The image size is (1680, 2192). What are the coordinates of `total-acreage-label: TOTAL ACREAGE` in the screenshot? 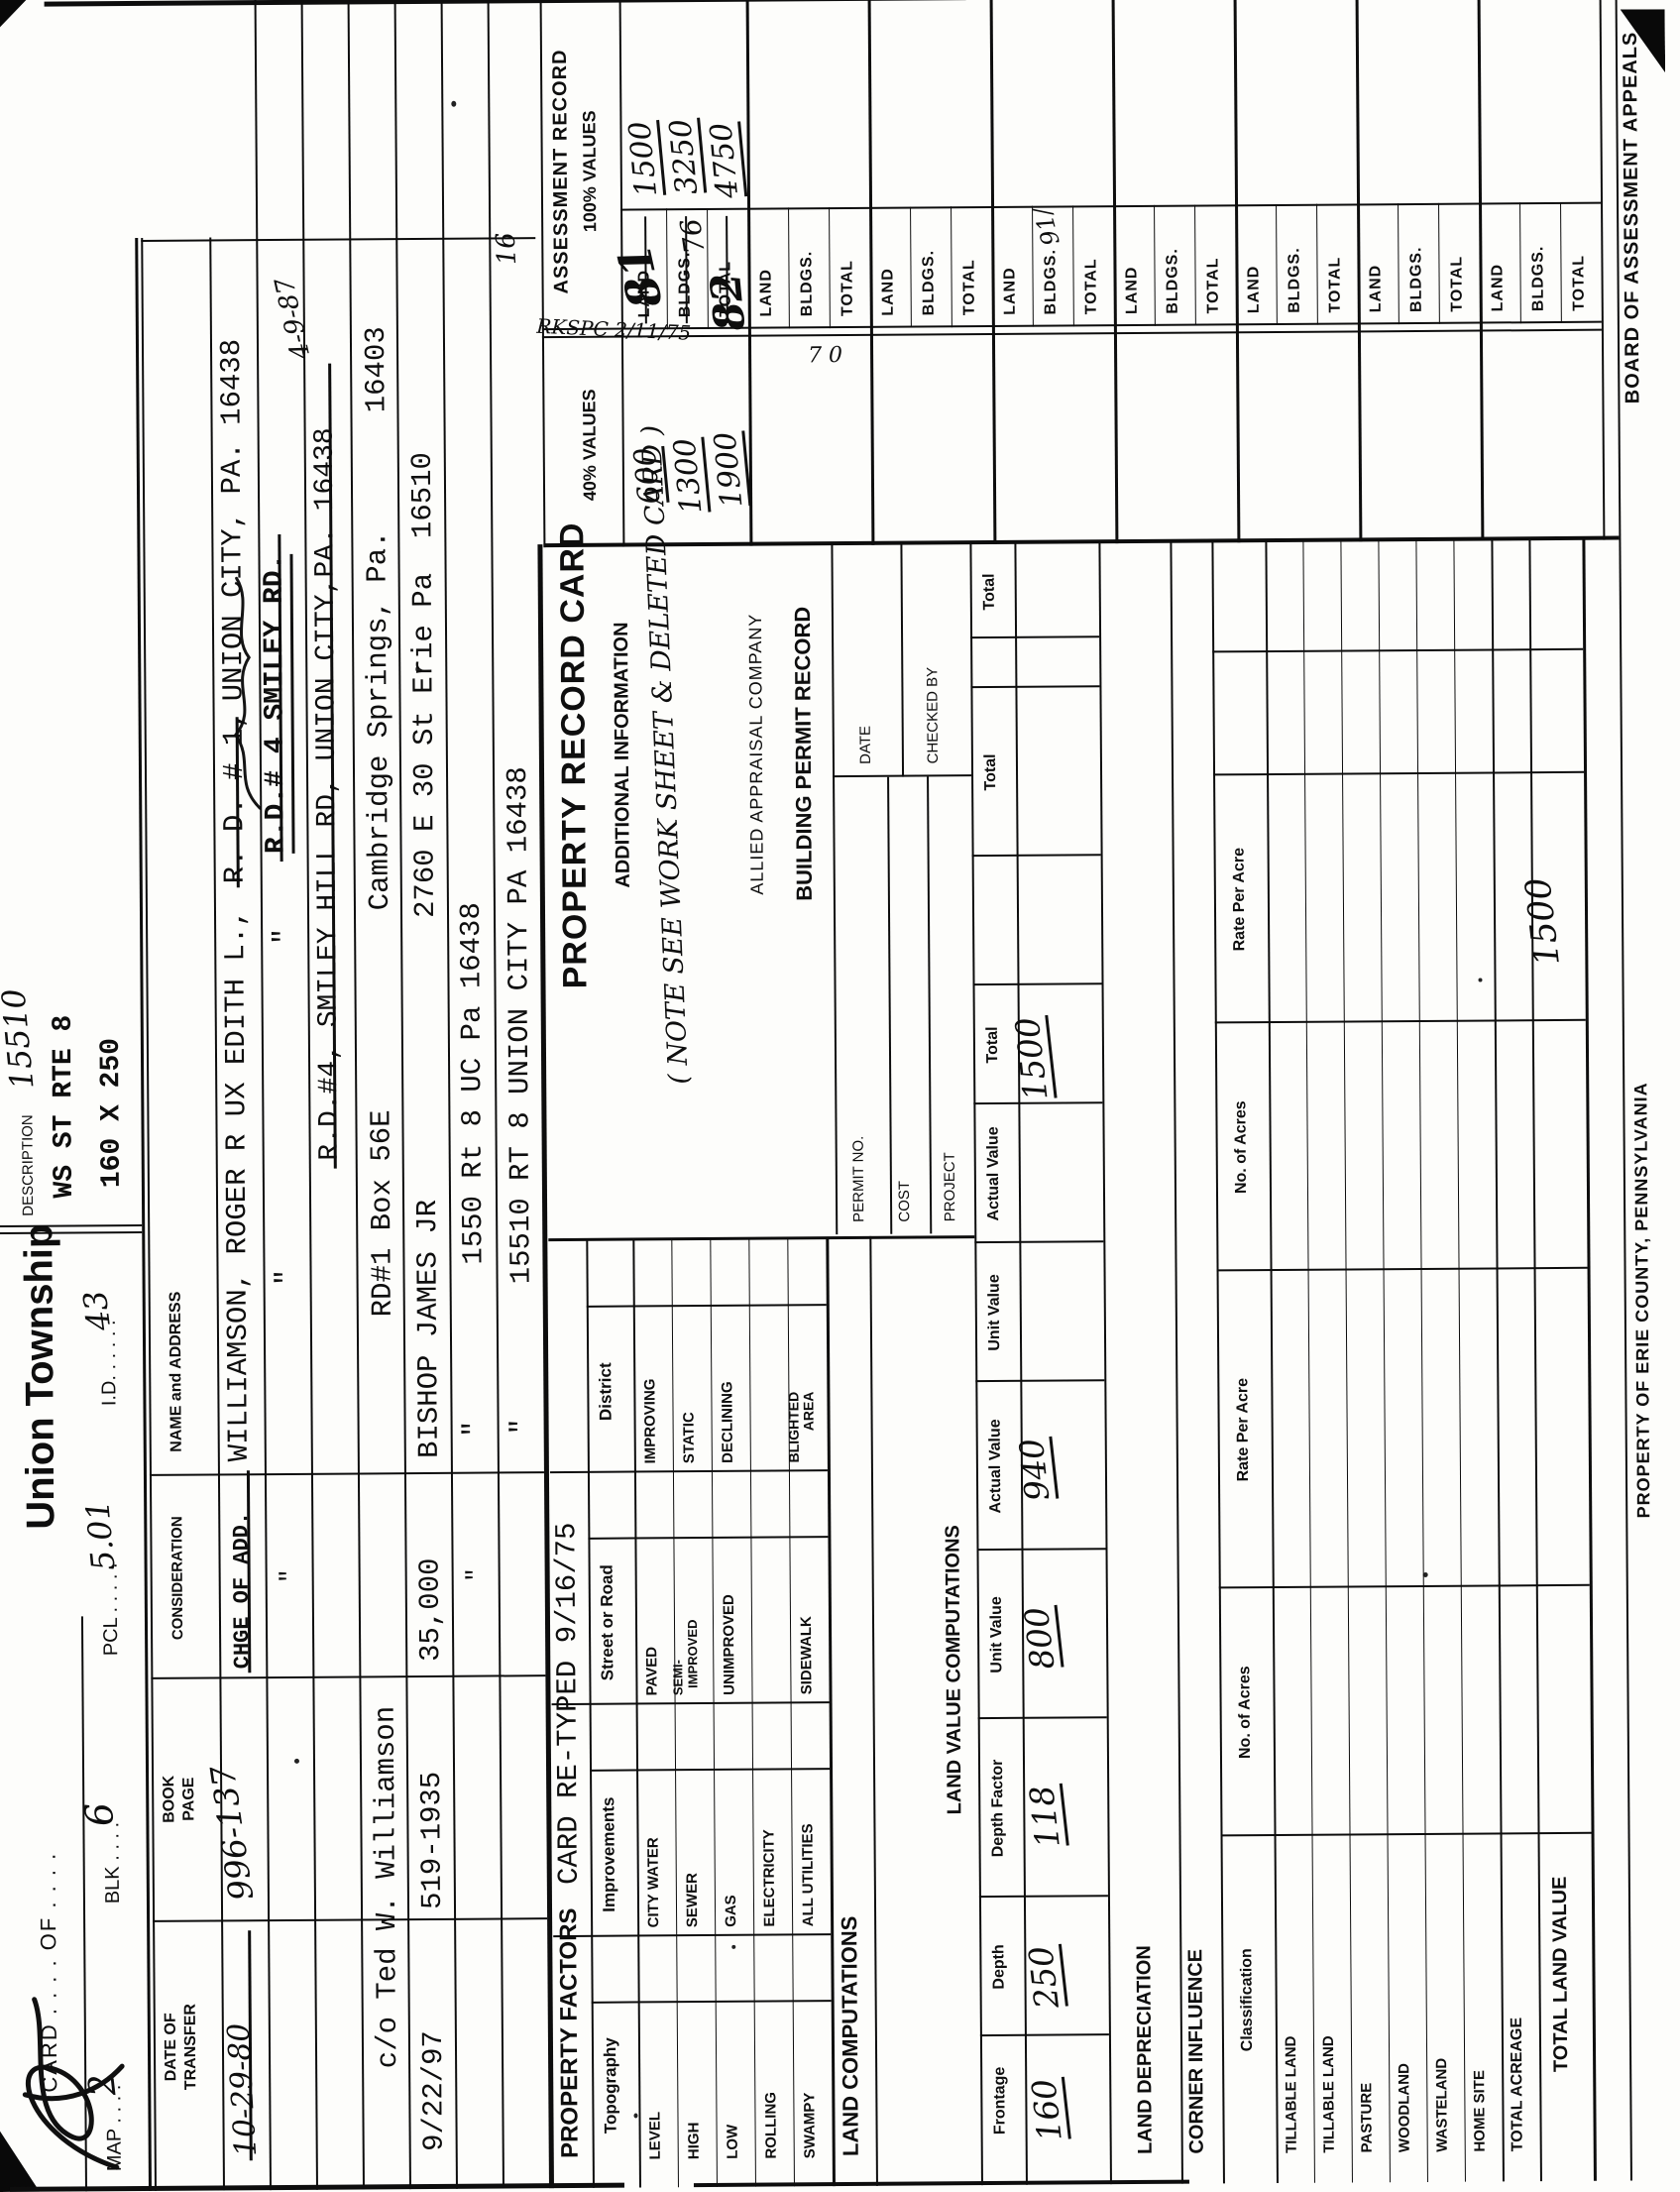 It's located at (1517, 2085).